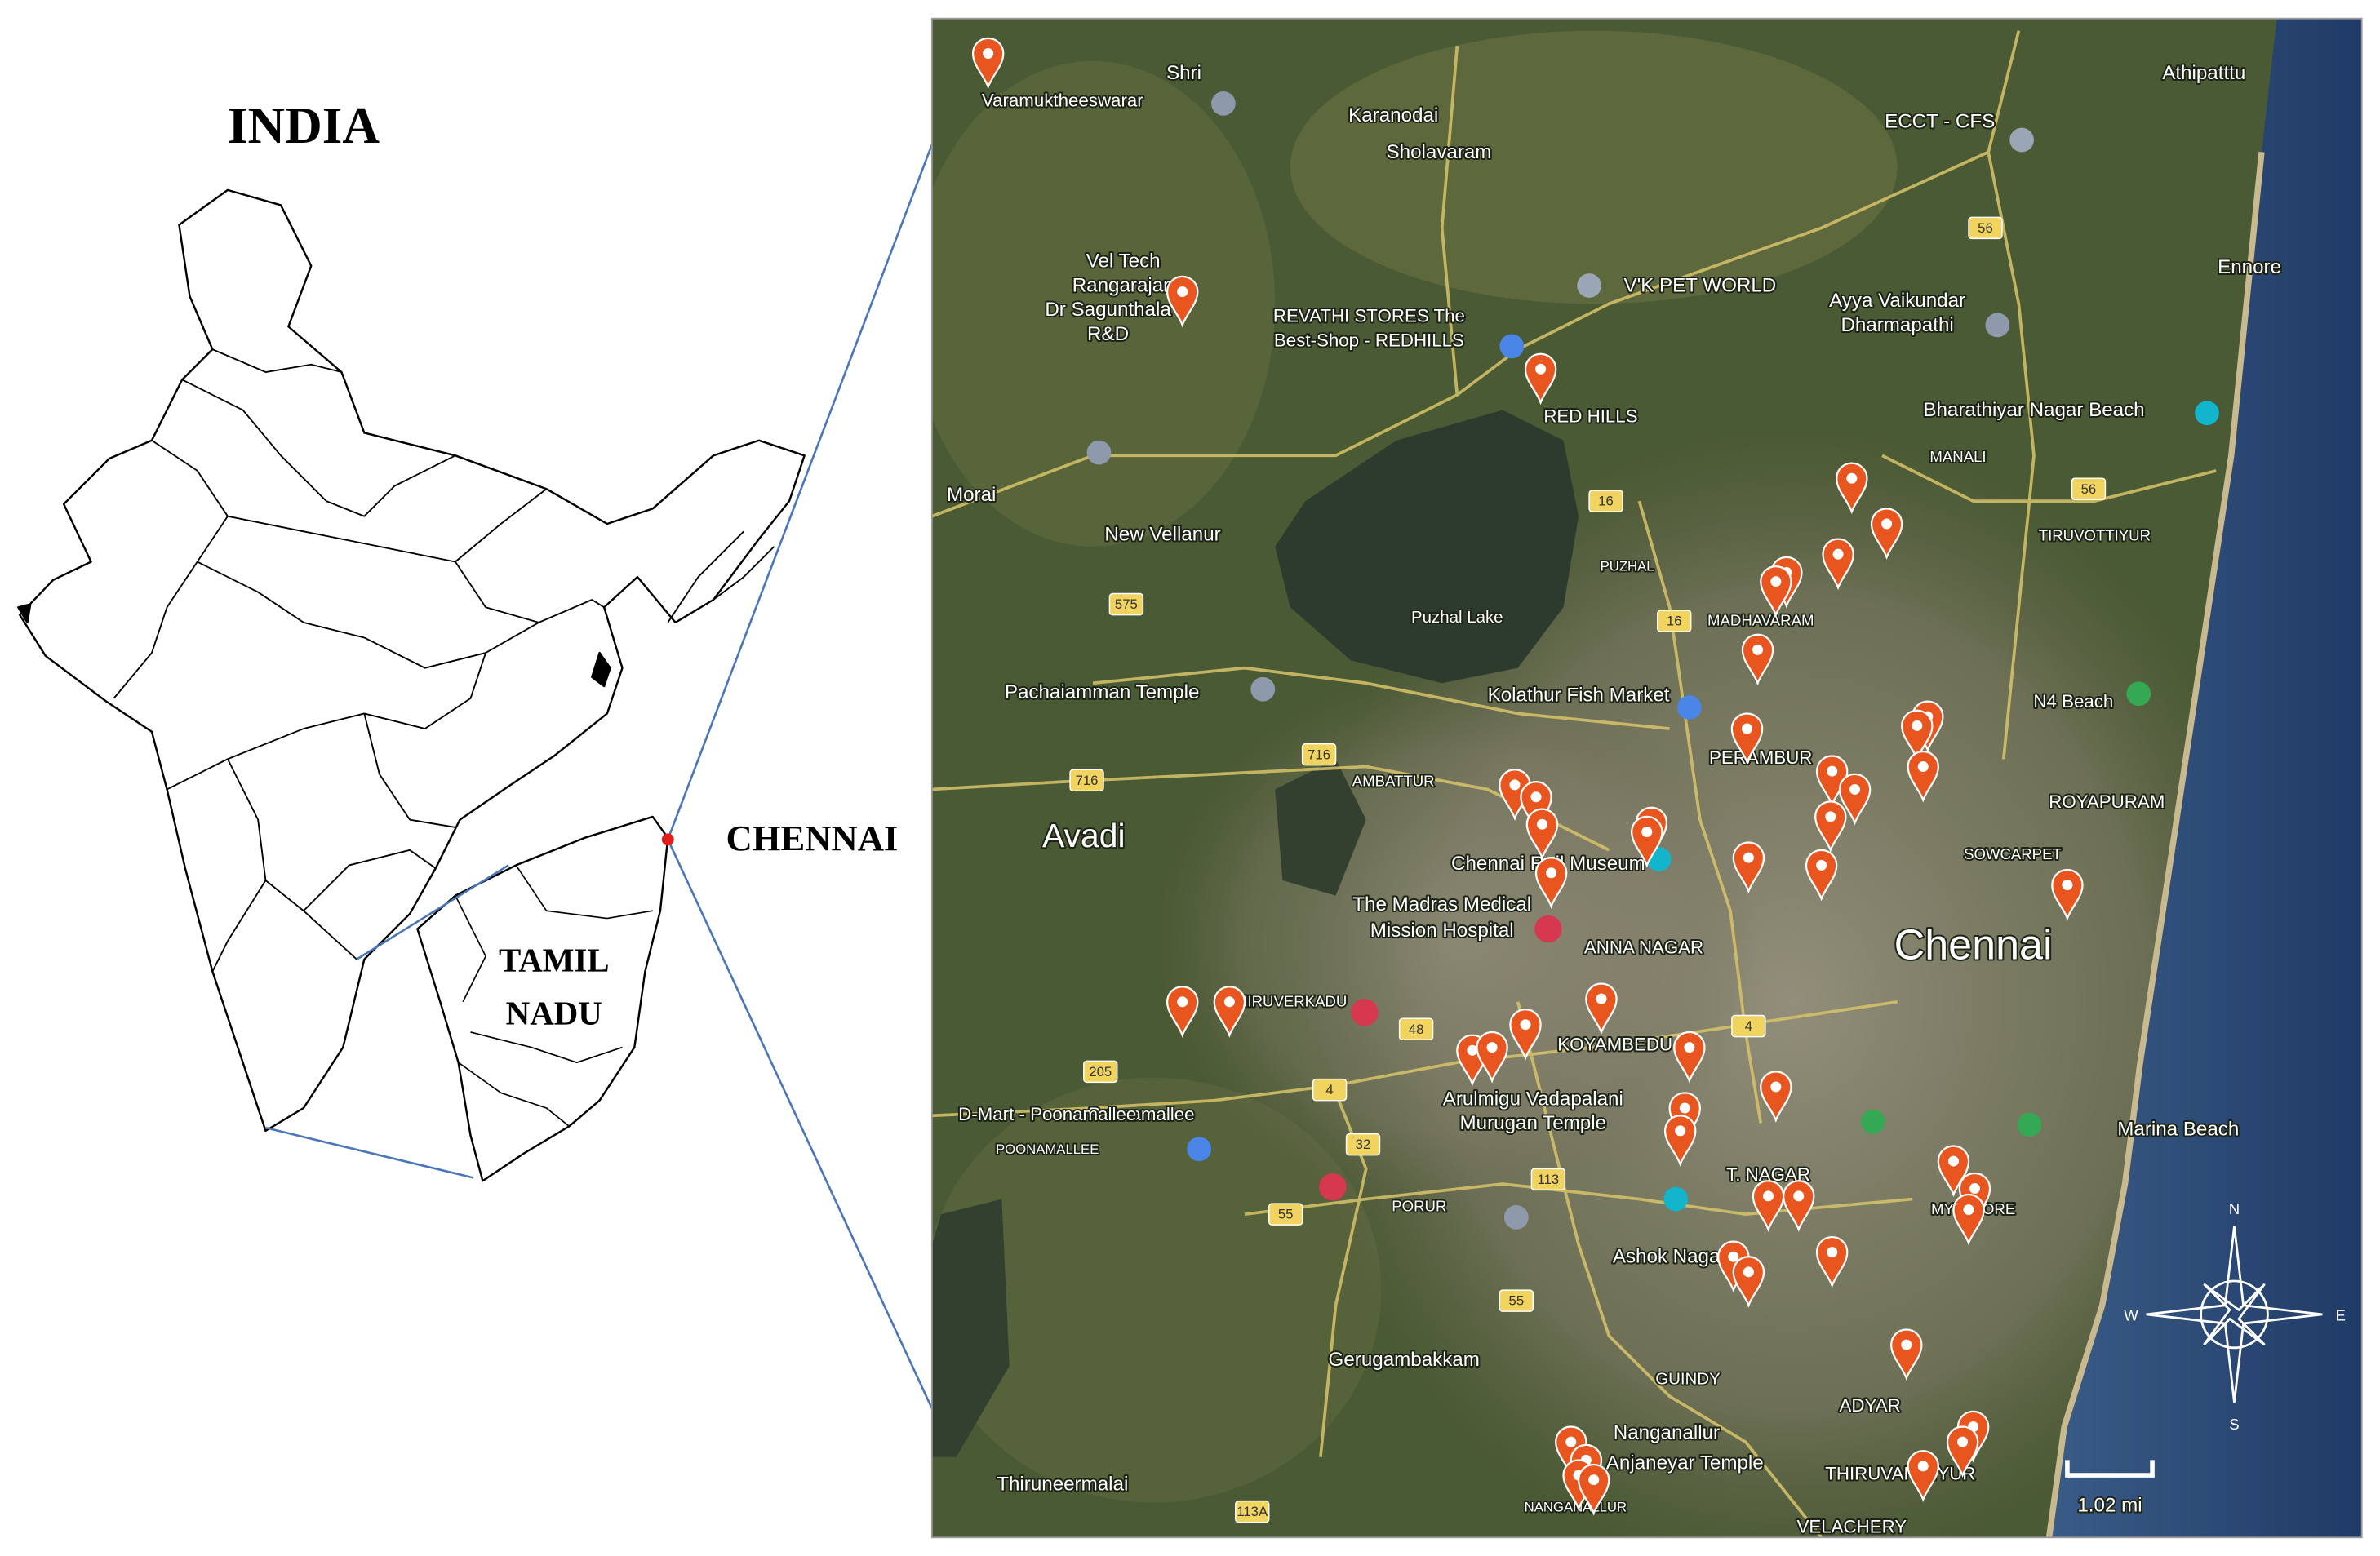 The height and width of the screenshot is (1556, 2380). Describe the element at coordinates (2029, 1124) in the screenshot. I see `park-icon` at that location.